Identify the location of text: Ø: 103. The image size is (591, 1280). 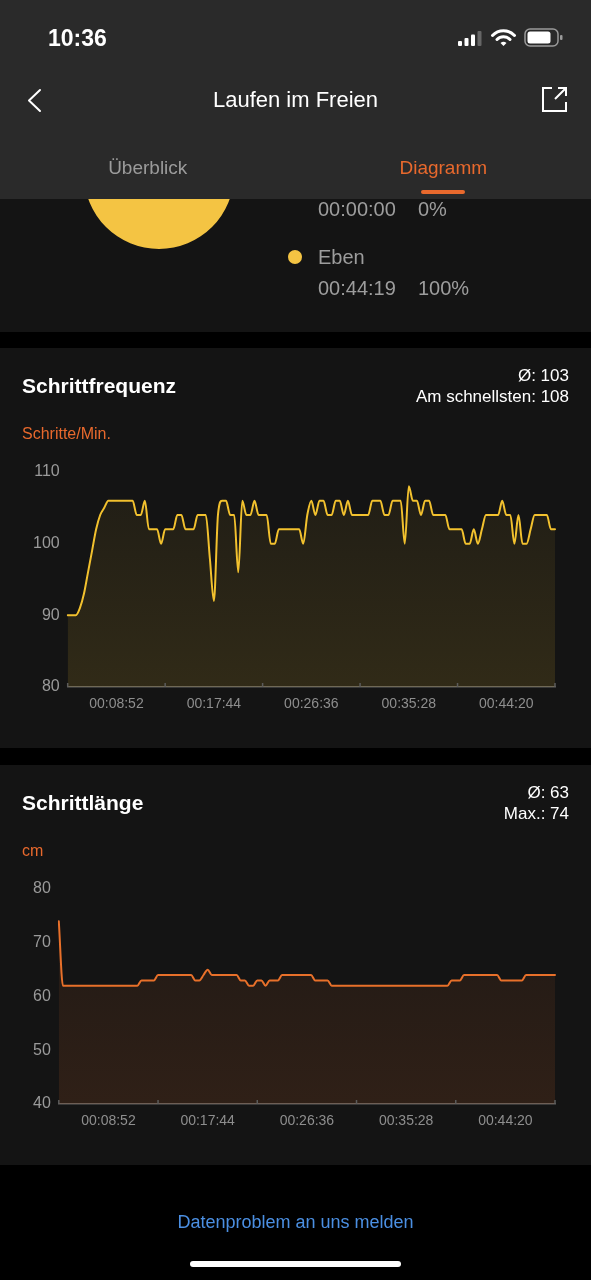
(543, 375).